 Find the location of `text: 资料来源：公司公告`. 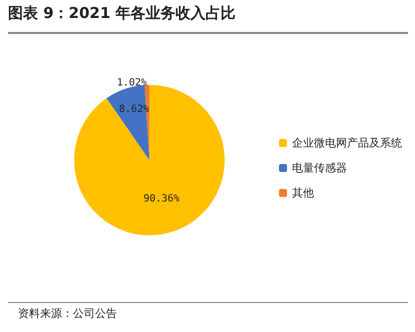

text: 资料来源：公司公告 is located at coordinates (67, 313).